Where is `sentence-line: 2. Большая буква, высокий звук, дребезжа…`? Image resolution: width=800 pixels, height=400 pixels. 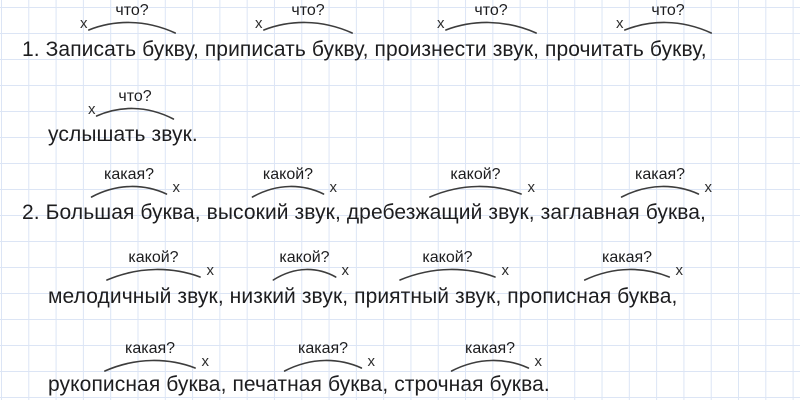
sentence-line: 2. Большая буква, высокий звук, дребезжа… is located at coordinates (364, 212).